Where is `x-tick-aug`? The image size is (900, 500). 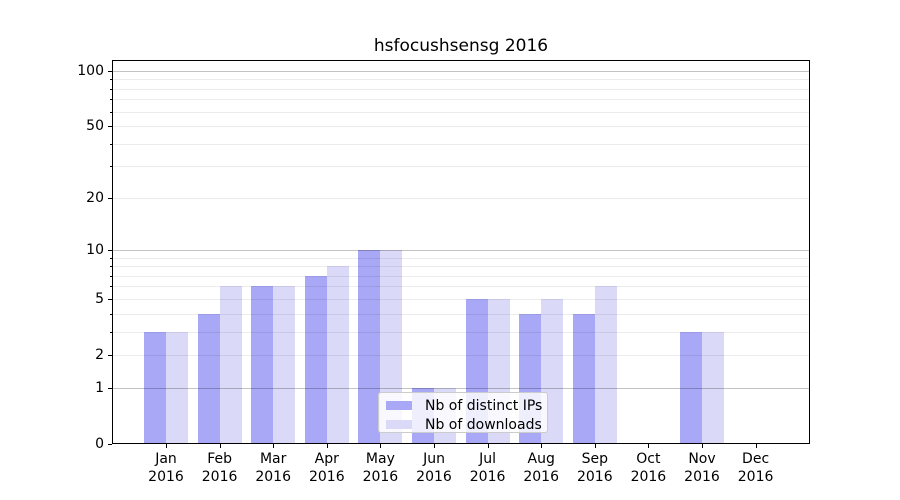 x-tick-aug is located at coordinates (542, 446).